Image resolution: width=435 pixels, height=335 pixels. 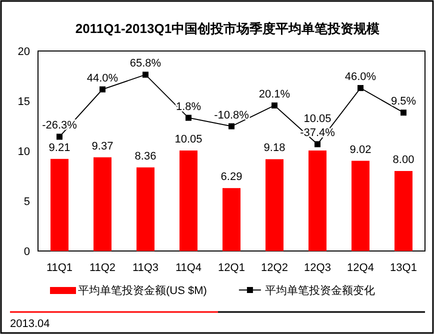 I want to click on data-label: 6.29, so click(x=231, y=177).